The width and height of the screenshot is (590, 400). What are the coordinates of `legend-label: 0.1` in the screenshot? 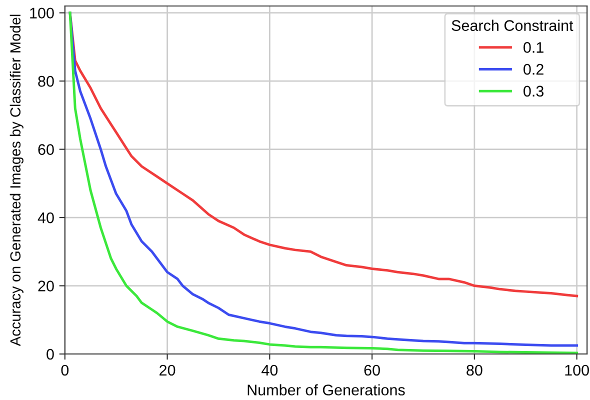 It's located at (534, 47).